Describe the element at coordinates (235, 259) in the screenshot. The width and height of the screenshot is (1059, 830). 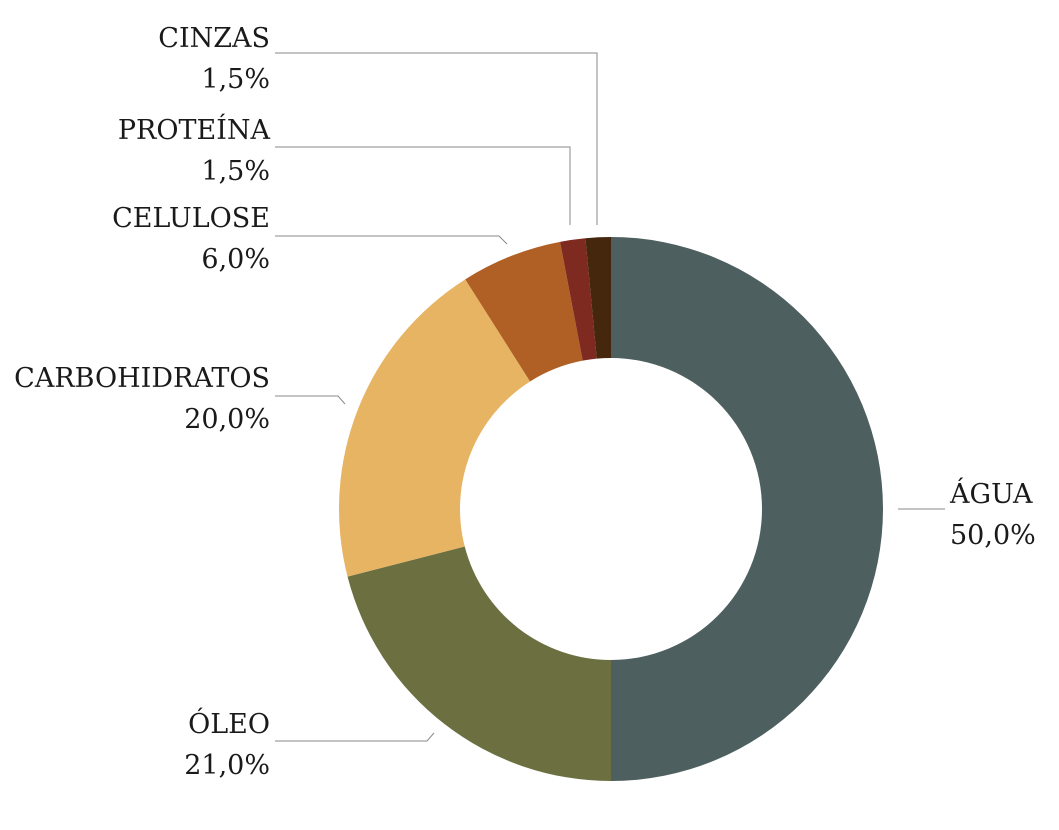
I see `slice-value-celulose: 6,0%` at that location.